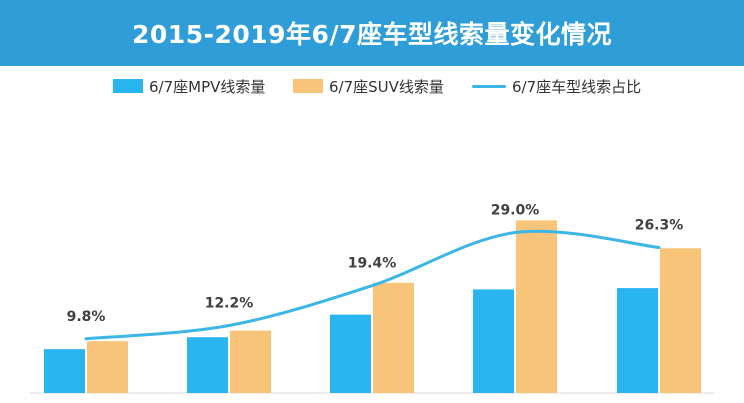  I want to click on bar-mpv-2015, so click(64, 371).